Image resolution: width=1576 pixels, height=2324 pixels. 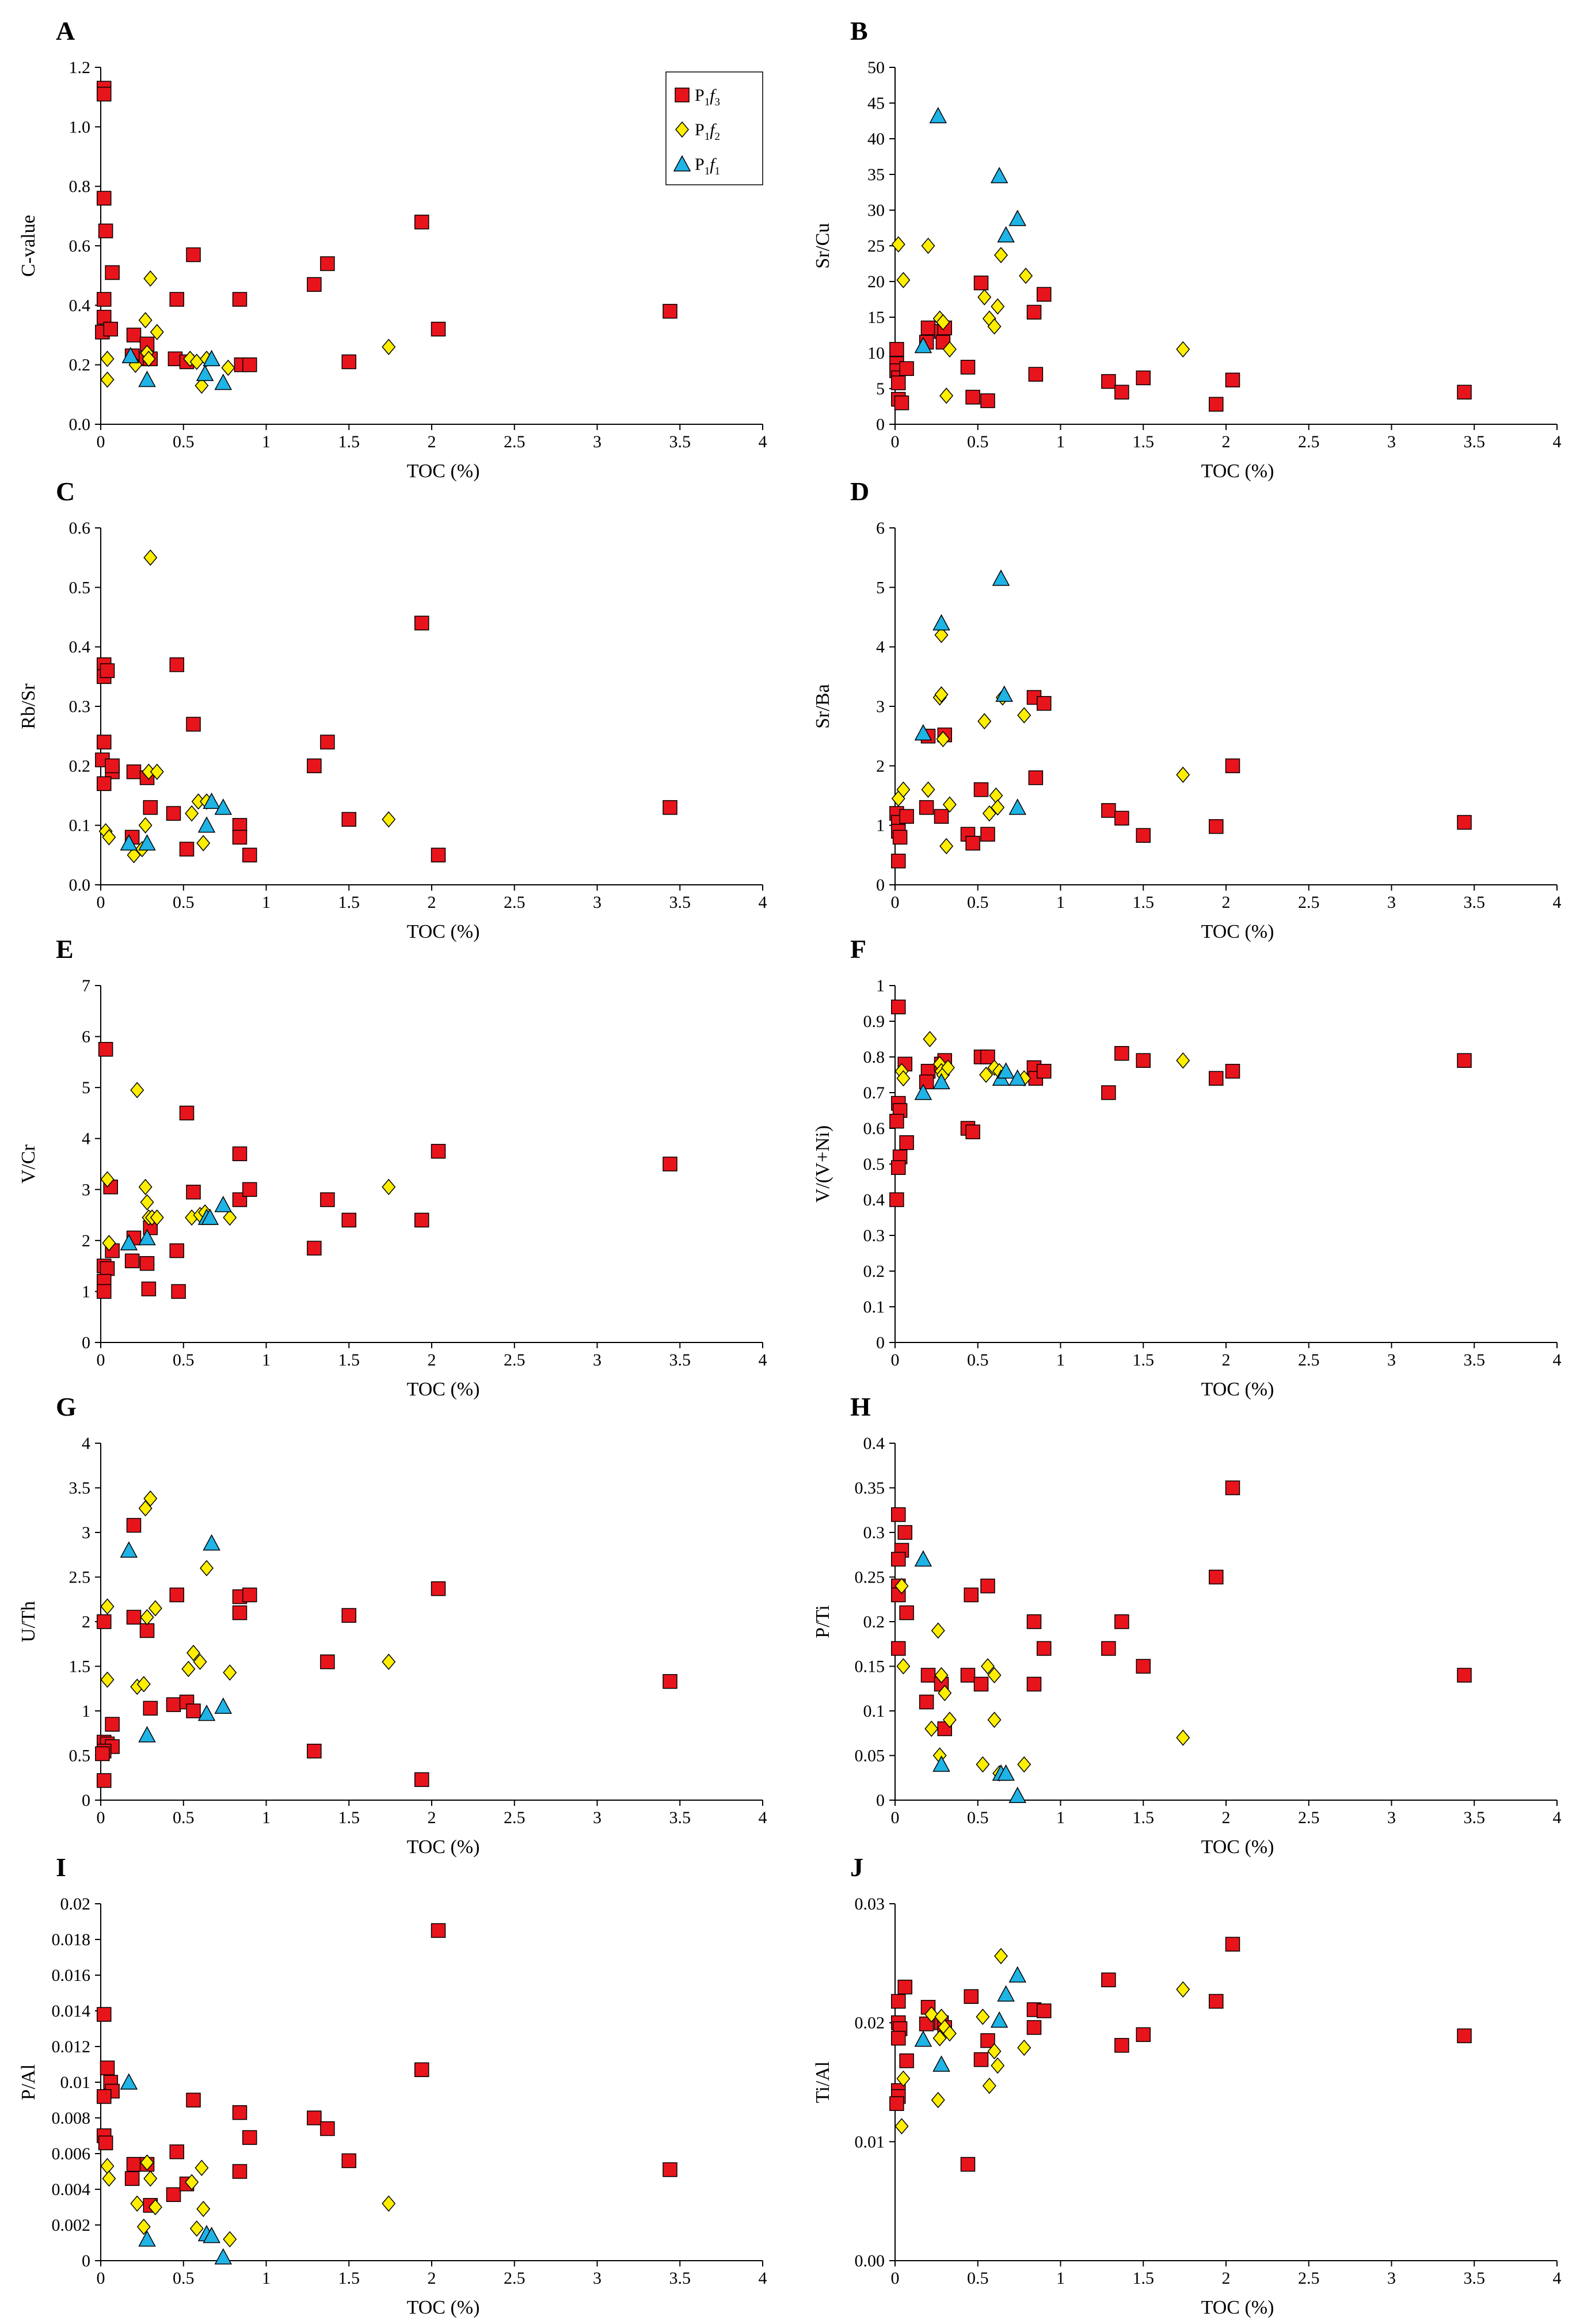 What do you see at coordinates (86, 2260) in the screenshot?
I see `y-tick-label: 0` at bounding box center [86, 2260].